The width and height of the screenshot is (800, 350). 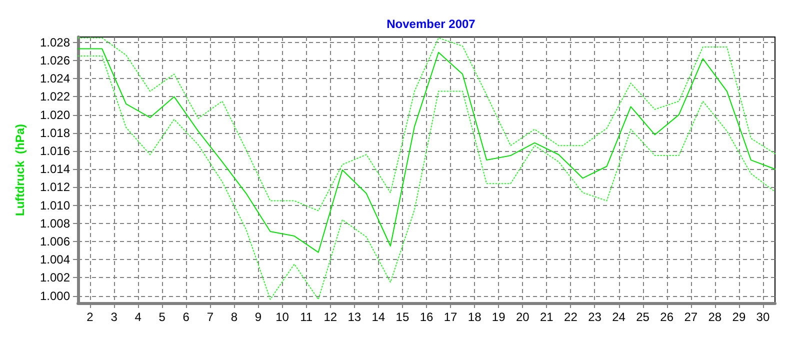 I want to click on y-tick-label: 1.010, so click(x=55, y=205).